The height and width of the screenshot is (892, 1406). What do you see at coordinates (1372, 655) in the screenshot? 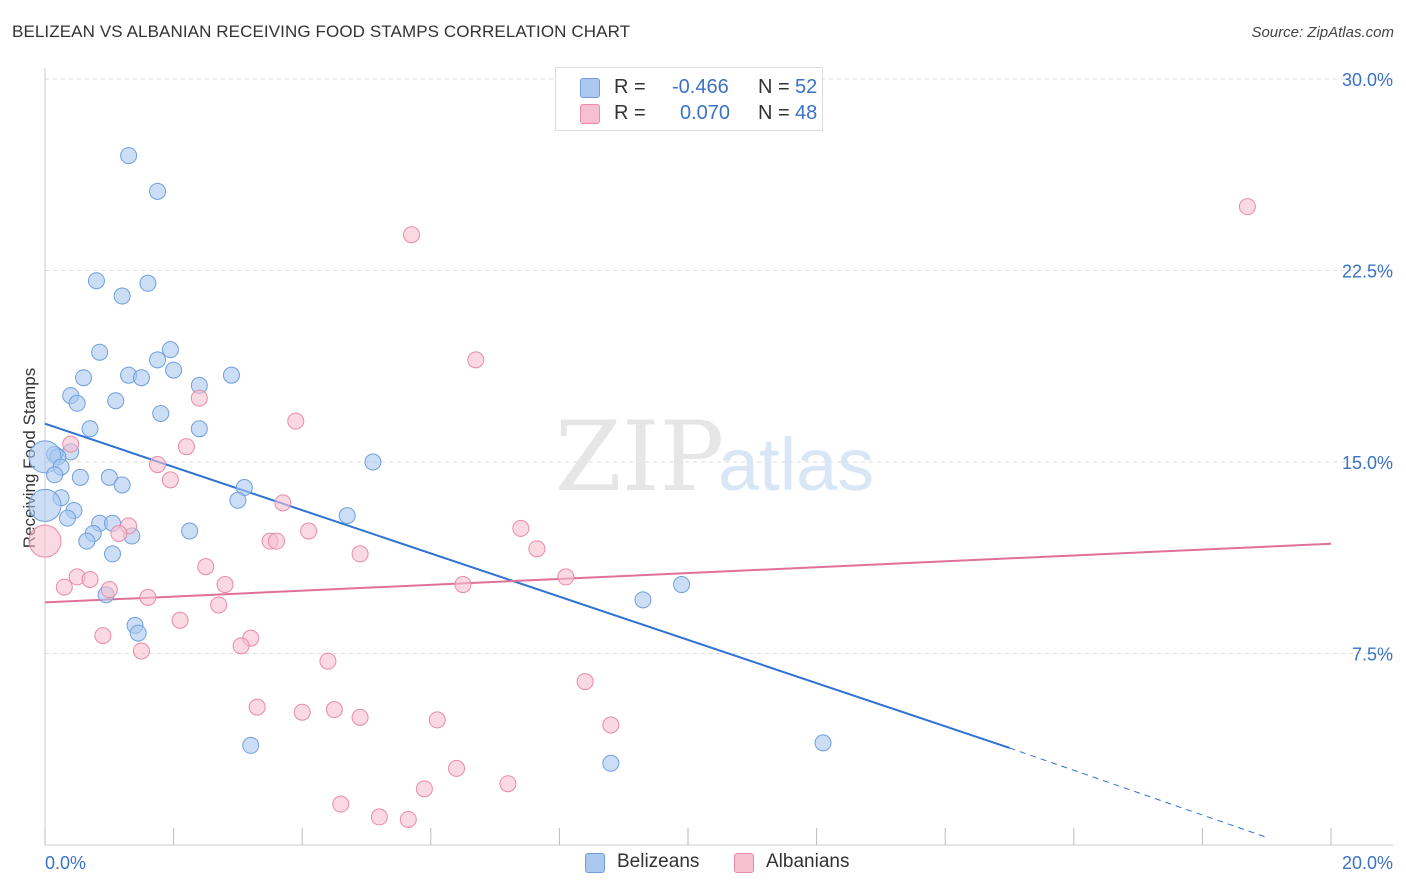
I see `y-tick-label: 7.5%` at bounding box center [1372, 655].